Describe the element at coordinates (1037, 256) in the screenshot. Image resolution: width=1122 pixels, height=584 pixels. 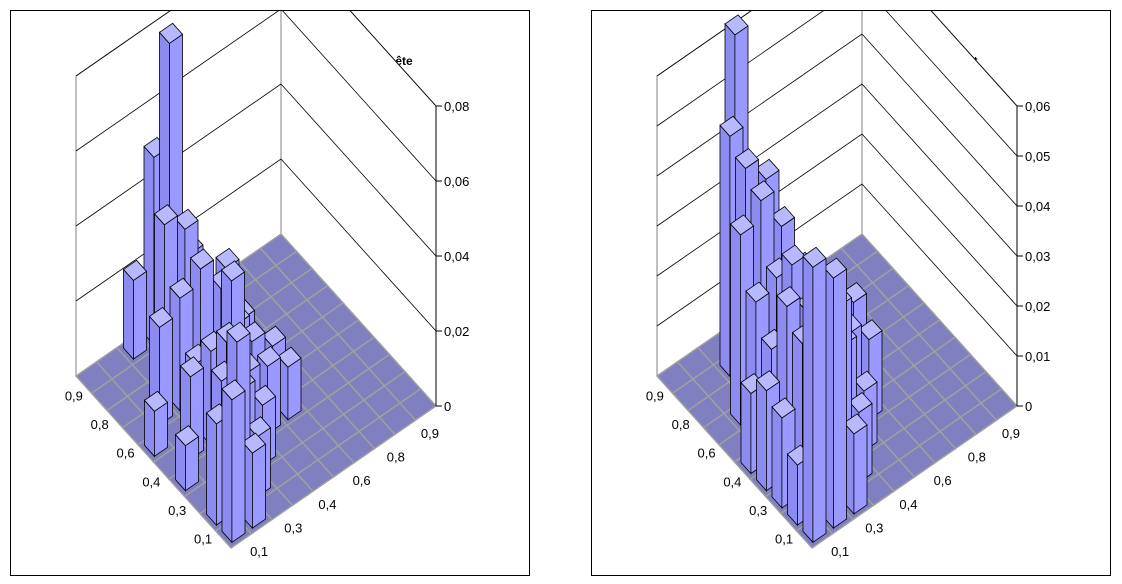
I see `z-tick-label: 0,03` at that location.